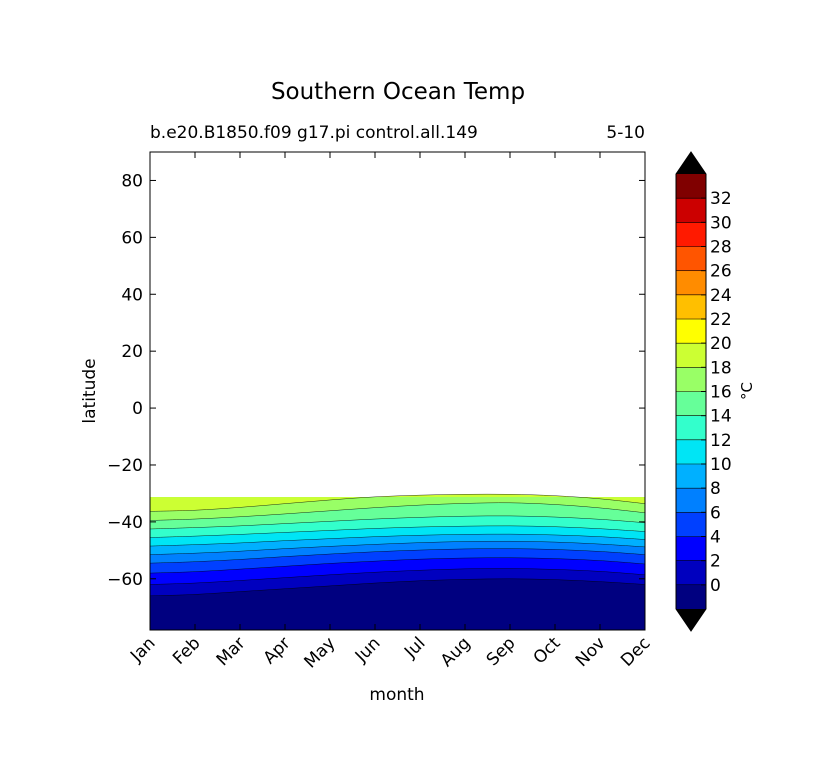 Image resolution: width=838 pixels, height=783 pixels. Describe the element at coordinates (142, 649) in the screenshot. I see `x-tick-label-jan: Jan` at that location.